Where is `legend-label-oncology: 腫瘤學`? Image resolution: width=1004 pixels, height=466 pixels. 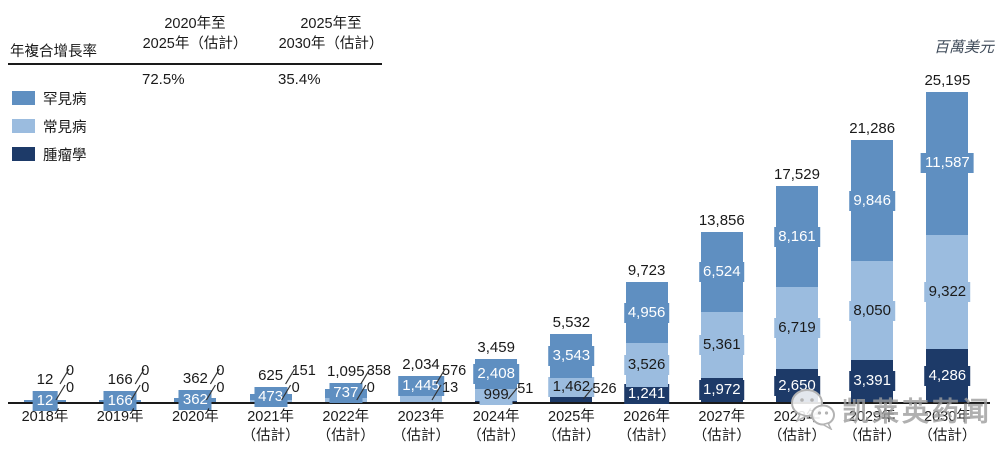 legend-label-oncology: 腫瘤學 is located at coordinates (65, 155).